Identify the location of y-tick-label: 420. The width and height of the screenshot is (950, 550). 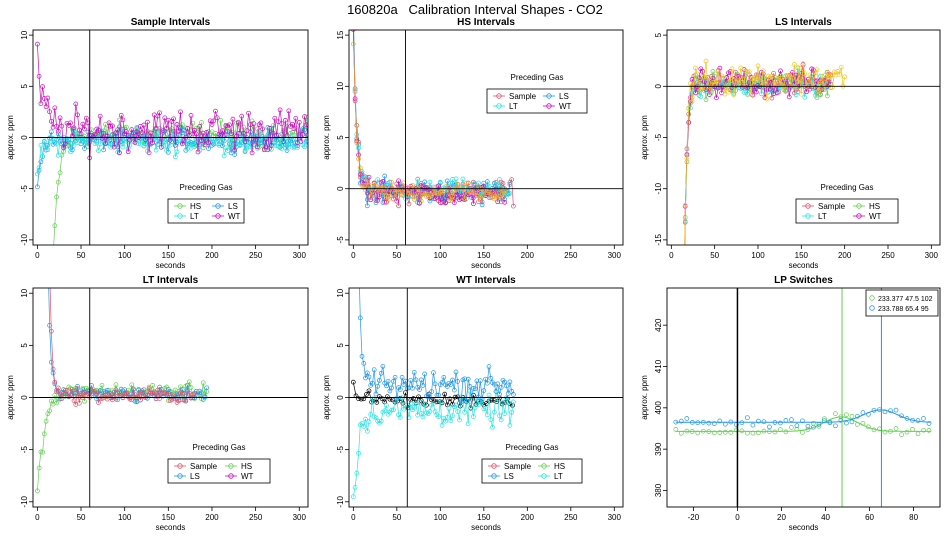
(658, 325).